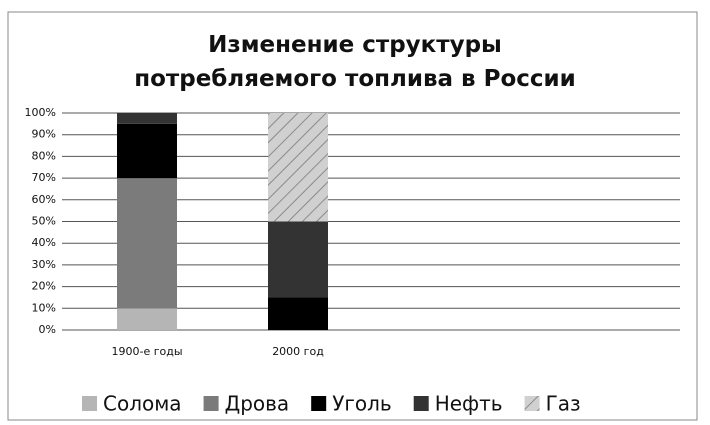  Describe the element at coordinates (142, 404) in the screenshot. I see `legend-label: Солома` at that location.